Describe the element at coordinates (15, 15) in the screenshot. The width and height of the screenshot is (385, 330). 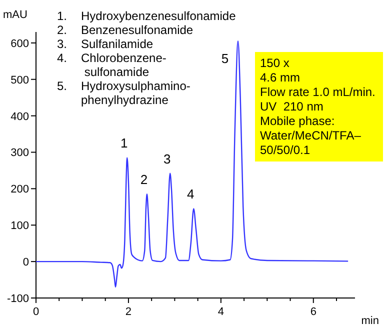
I see `y-axis-title: mAU` at that location.